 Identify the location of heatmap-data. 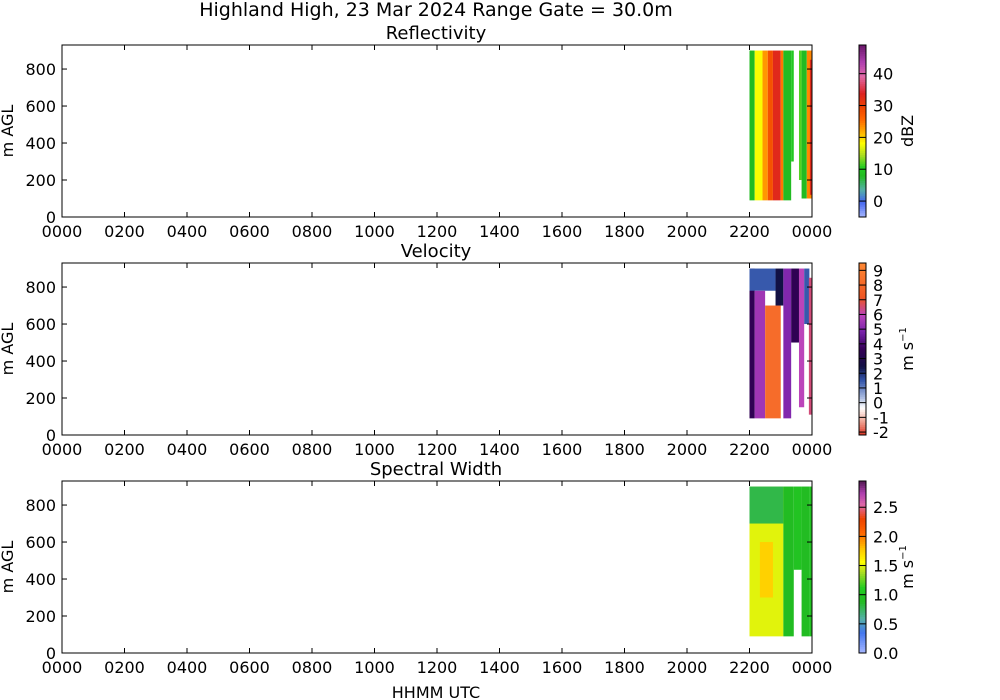
(780, 125).